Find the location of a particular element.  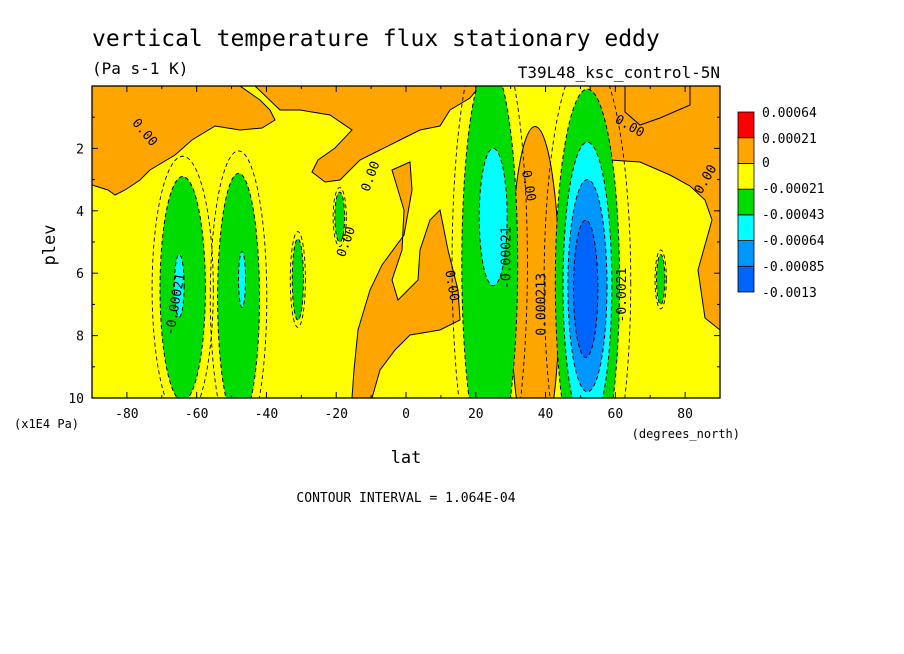

colorbar-label-1: -0.00085 is located at coordinates (793, 267).